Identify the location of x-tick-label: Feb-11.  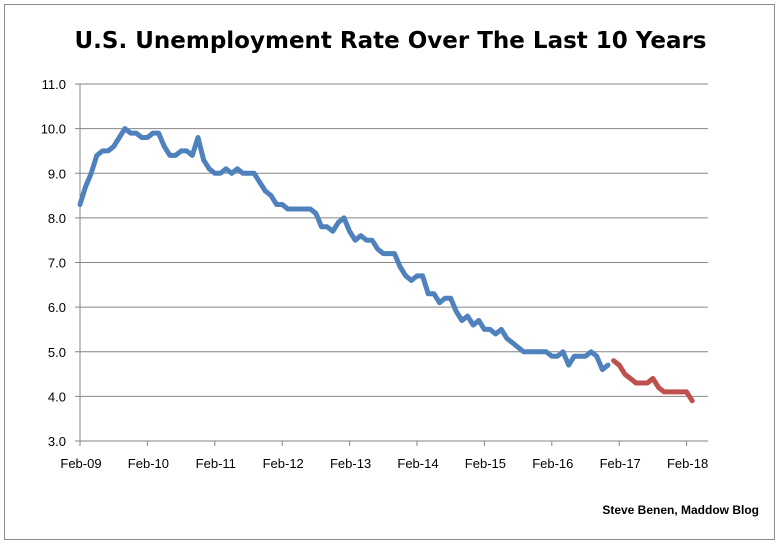
(216, 463).